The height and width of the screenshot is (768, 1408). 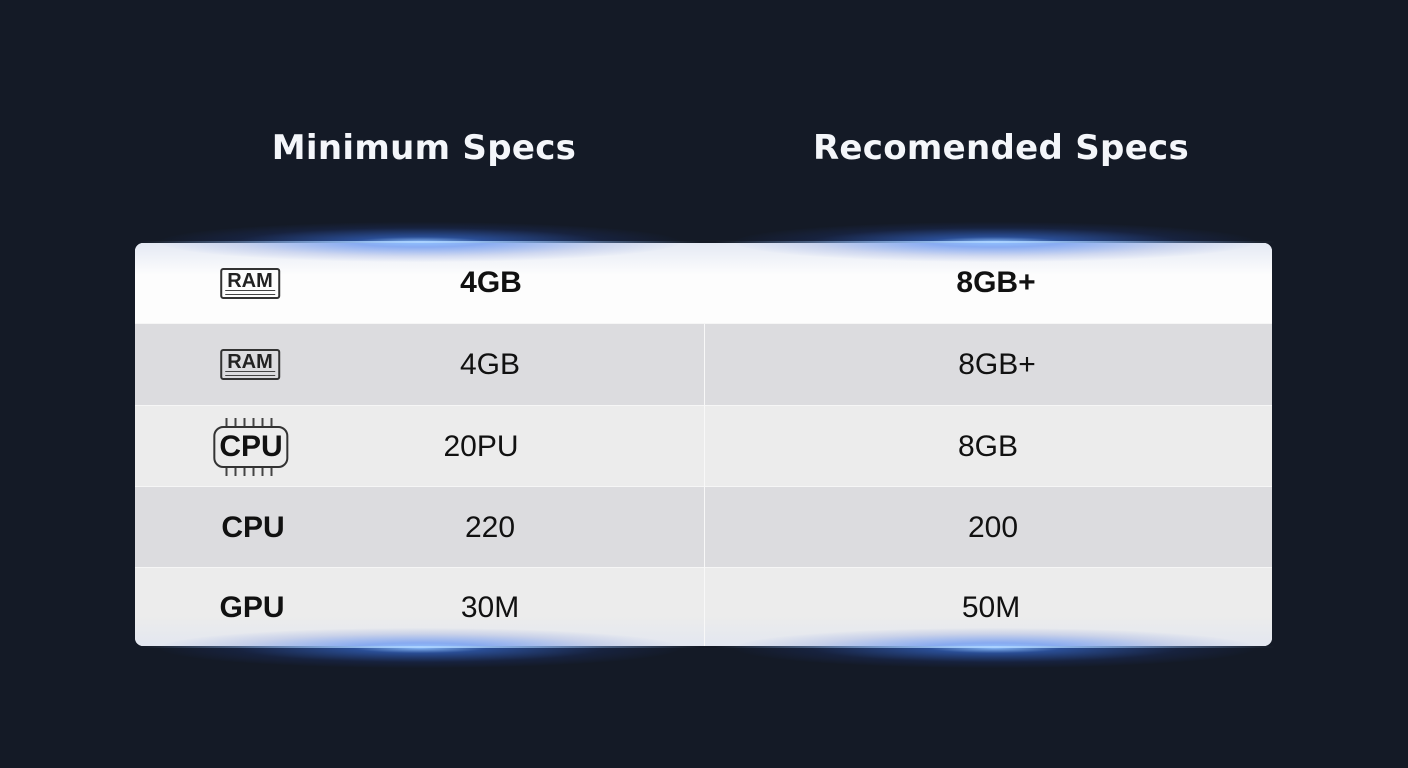 What do you see at coordinates (424, 148) in the screenshot?
I see `minimum-specs-heading: Minimum Specs` at bounding box center [424, 148].